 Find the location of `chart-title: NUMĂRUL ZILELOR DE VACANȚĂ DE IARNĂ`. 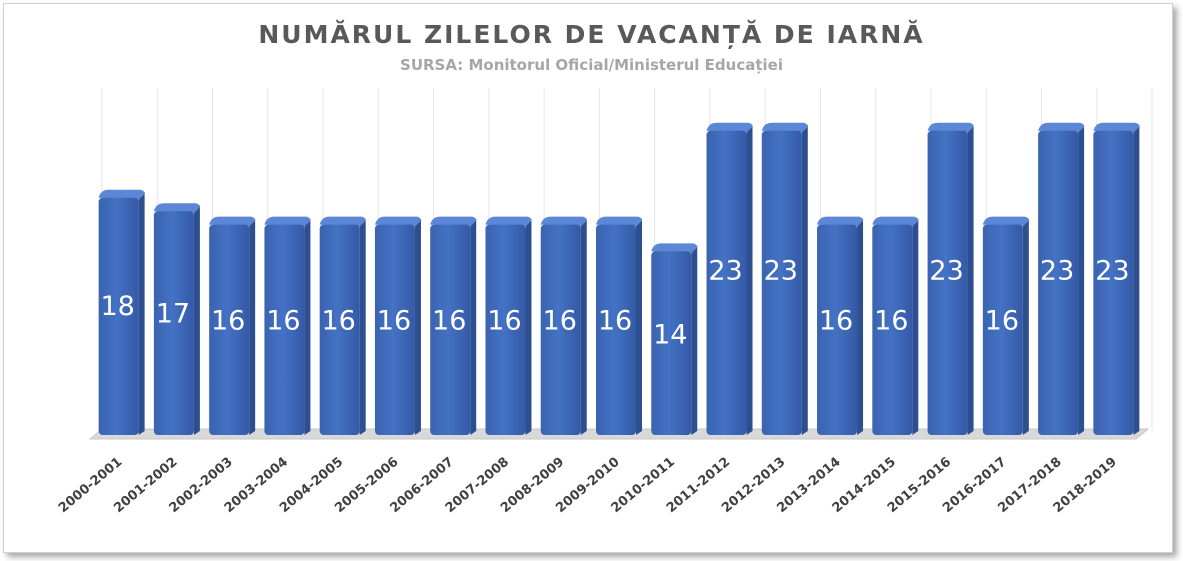

chart-title: NUMĂRUL ZILELOR DE VACANȚĂ DE IARNĂ is located at coordinates (591, 34).